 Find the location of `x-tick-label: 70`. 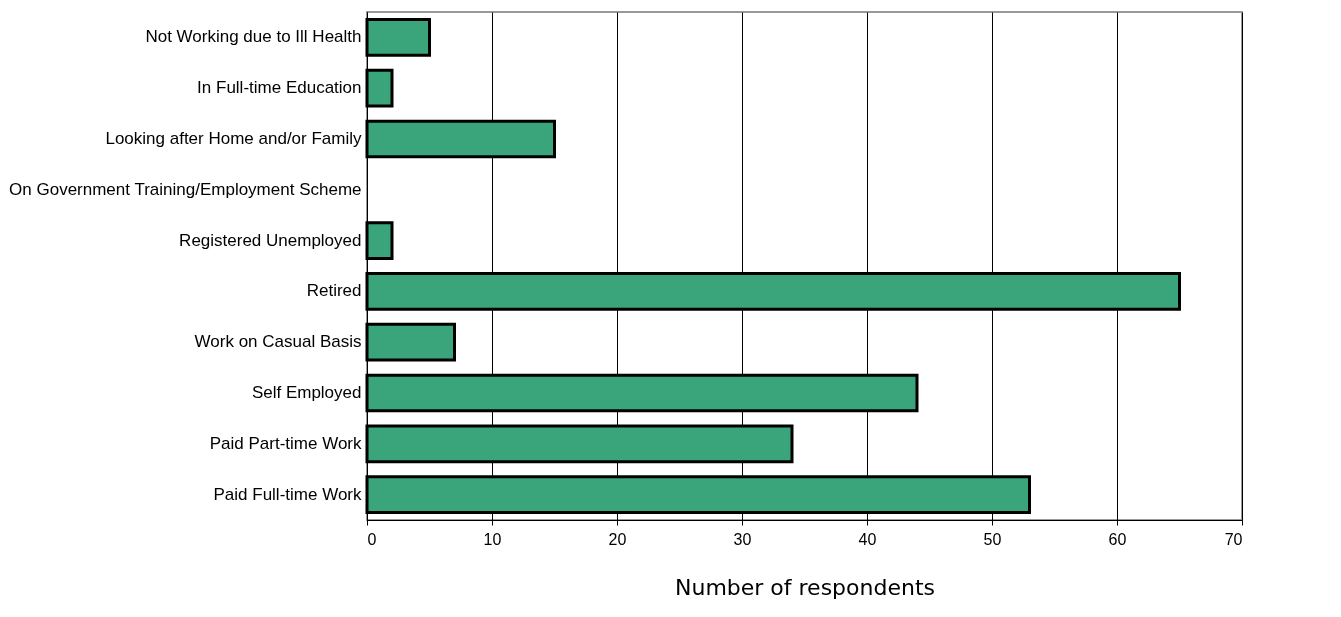

x-tick-label: 70 is located at coordinates (1233, 539).